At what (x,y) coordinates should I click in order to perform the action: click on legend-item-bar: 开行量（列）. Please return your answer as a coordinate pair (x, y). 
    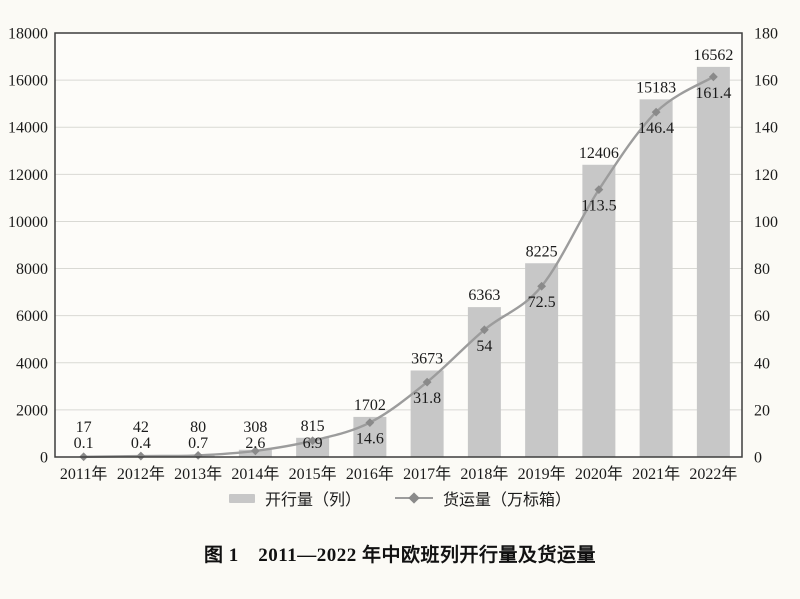
    Looking at the image, I should click on (294, 498).